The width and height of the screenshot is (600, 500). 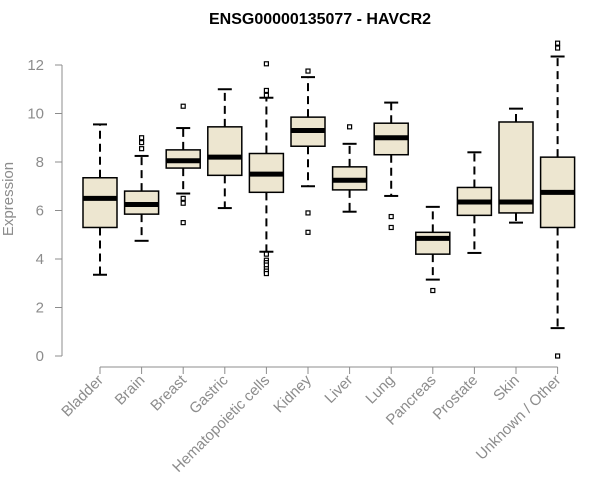 What do you see at coordinates (8, 199) in the screenshot?
I see `y-axis-label: Expression` at bounding box center [8, 199].